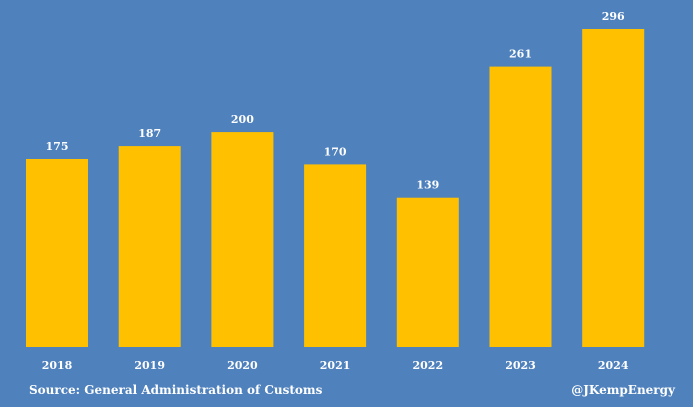 This screenshot has height=407, width=693. I want to click on bar-2018, so click(57, 253).